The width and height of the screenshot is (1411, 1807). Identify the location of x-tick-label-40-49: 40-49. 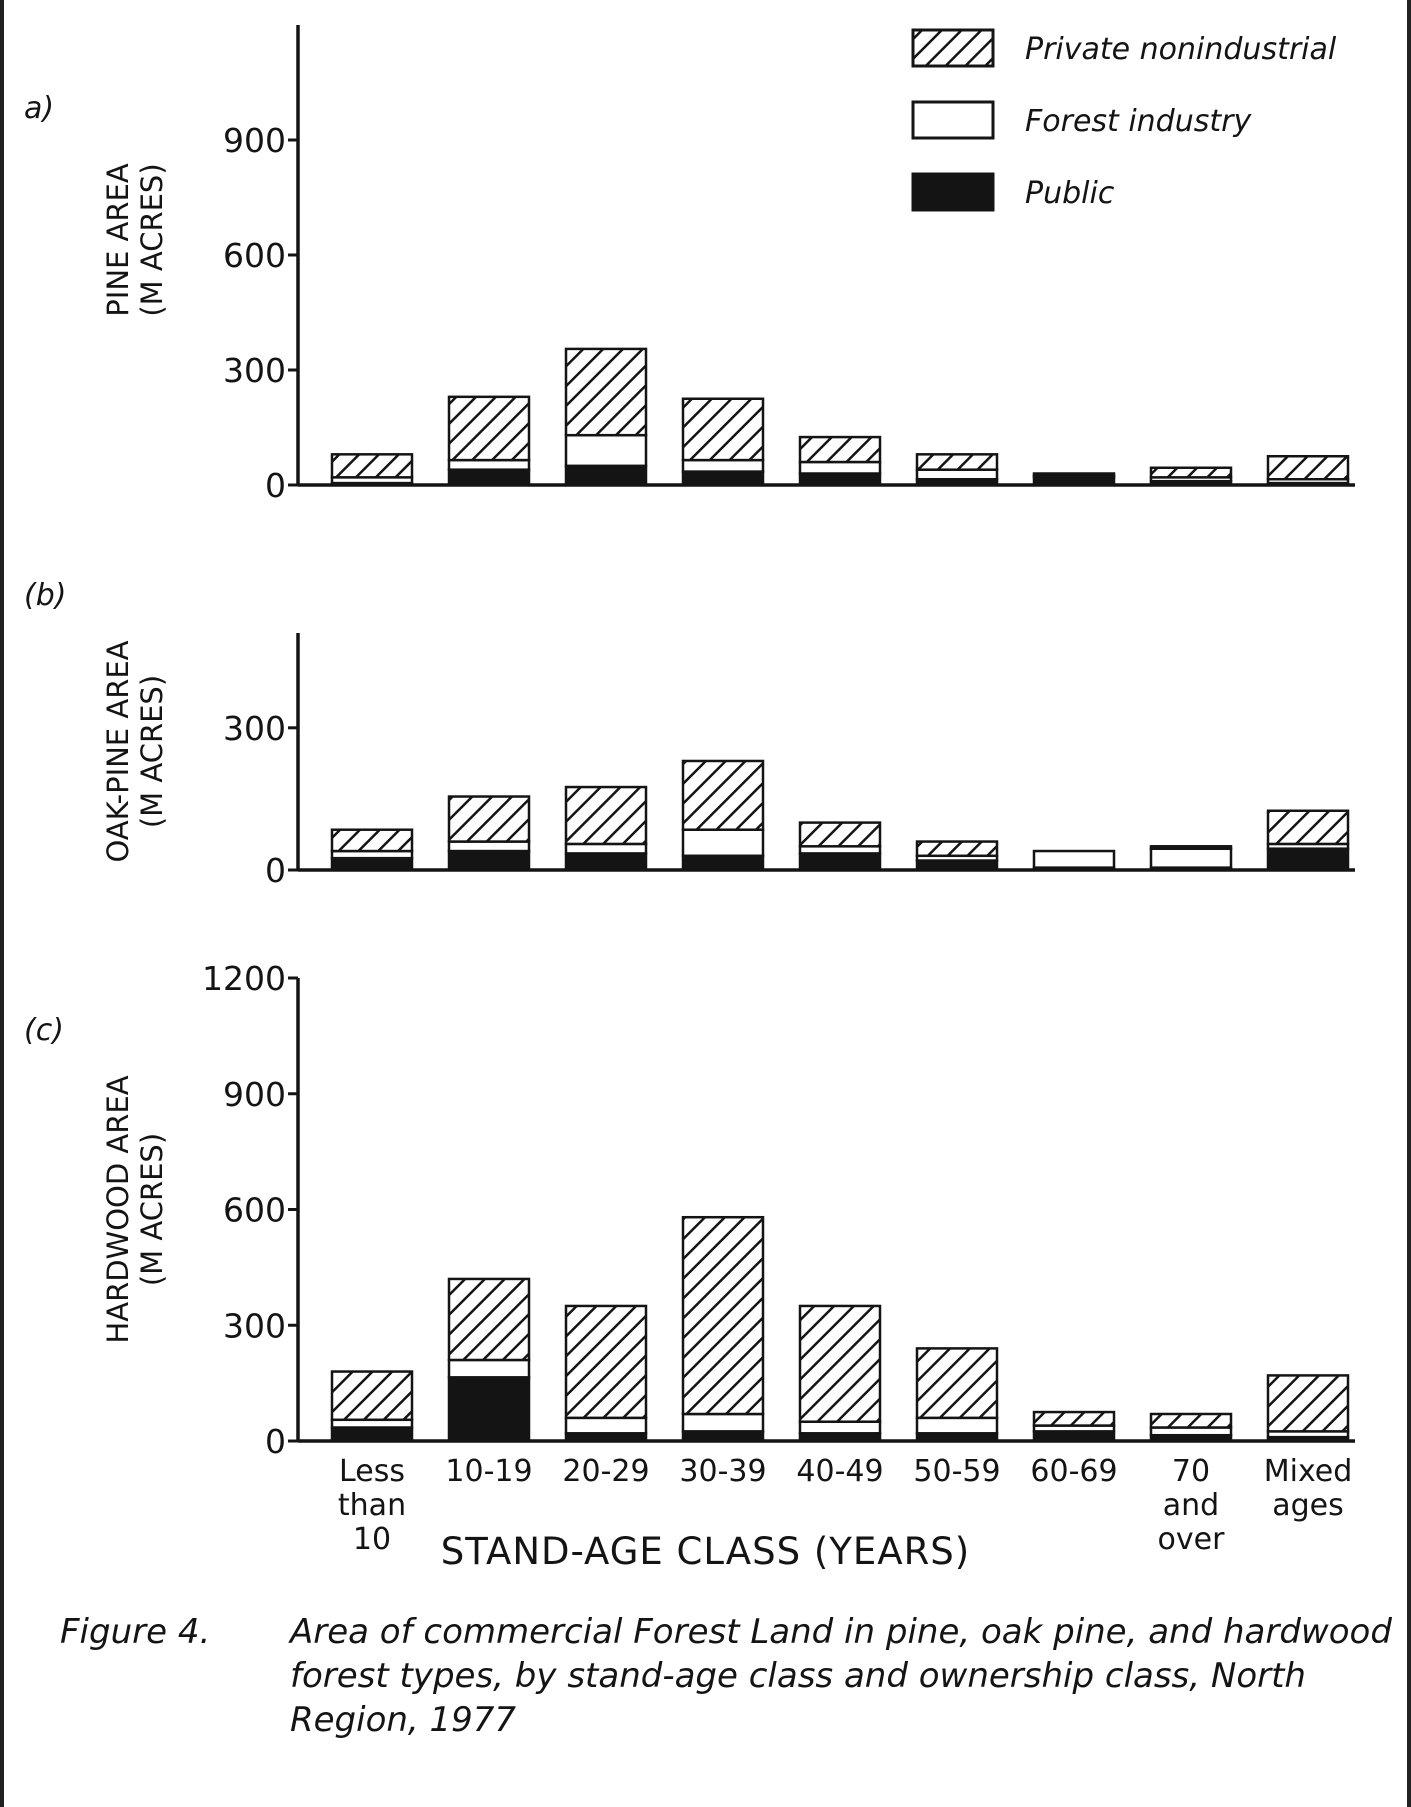
(839, 1471).